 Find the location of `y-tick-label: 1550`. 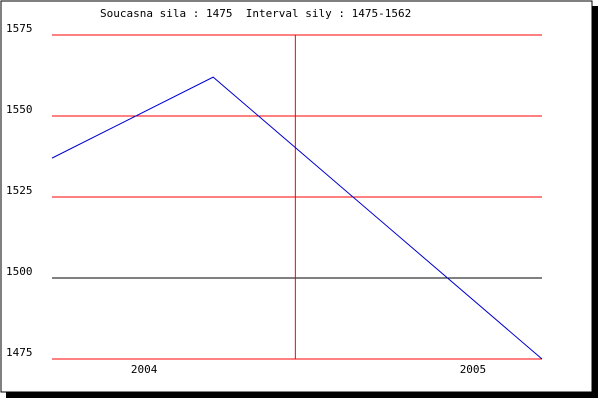

y-tick-label: 1550 is located at coordinates (19, 109).